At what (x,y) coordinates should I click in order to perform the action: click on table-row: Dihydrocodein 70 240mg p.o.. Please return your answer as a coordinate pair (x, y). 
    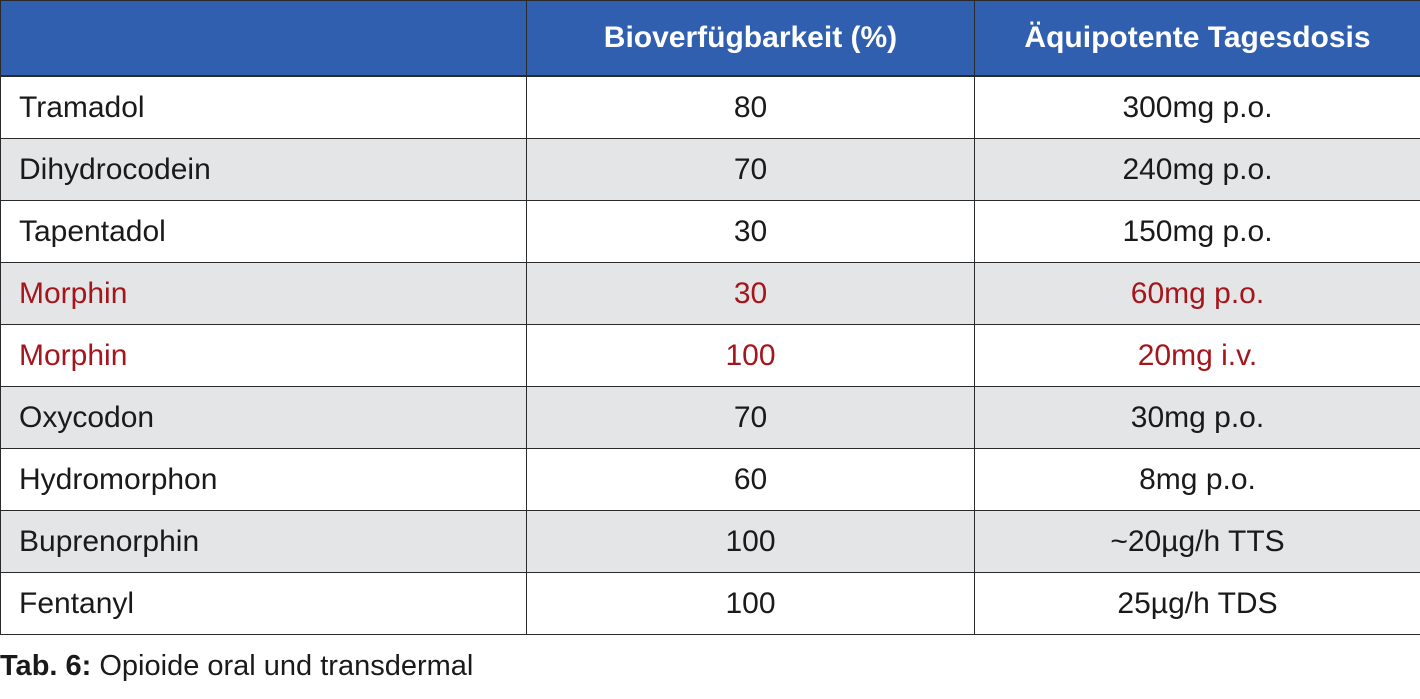
    Looking at the image, I should click on (710, 169).